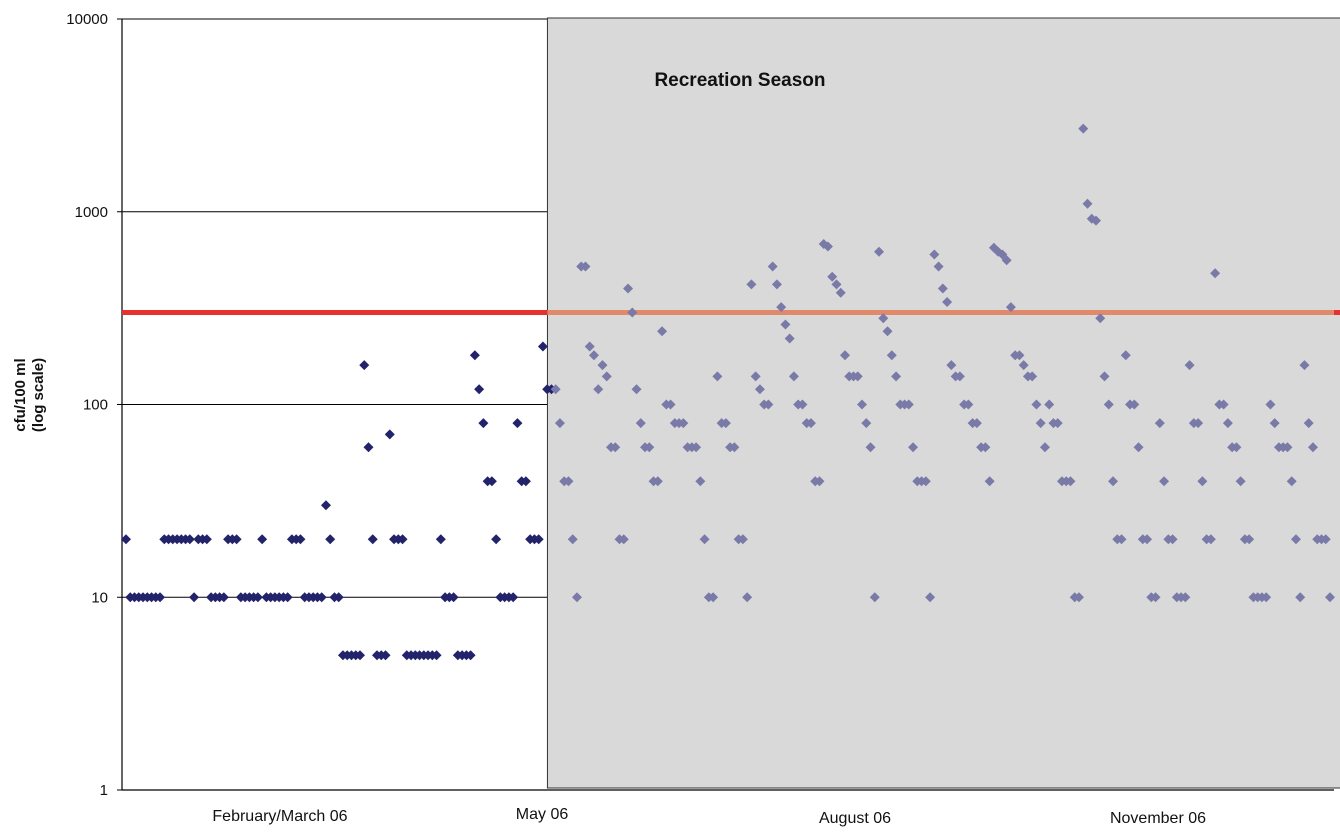 This screenshot has height=832, width=1340. I want to click on y-tick-labels: 1 10 100 1000 10000, so click(94, 405).